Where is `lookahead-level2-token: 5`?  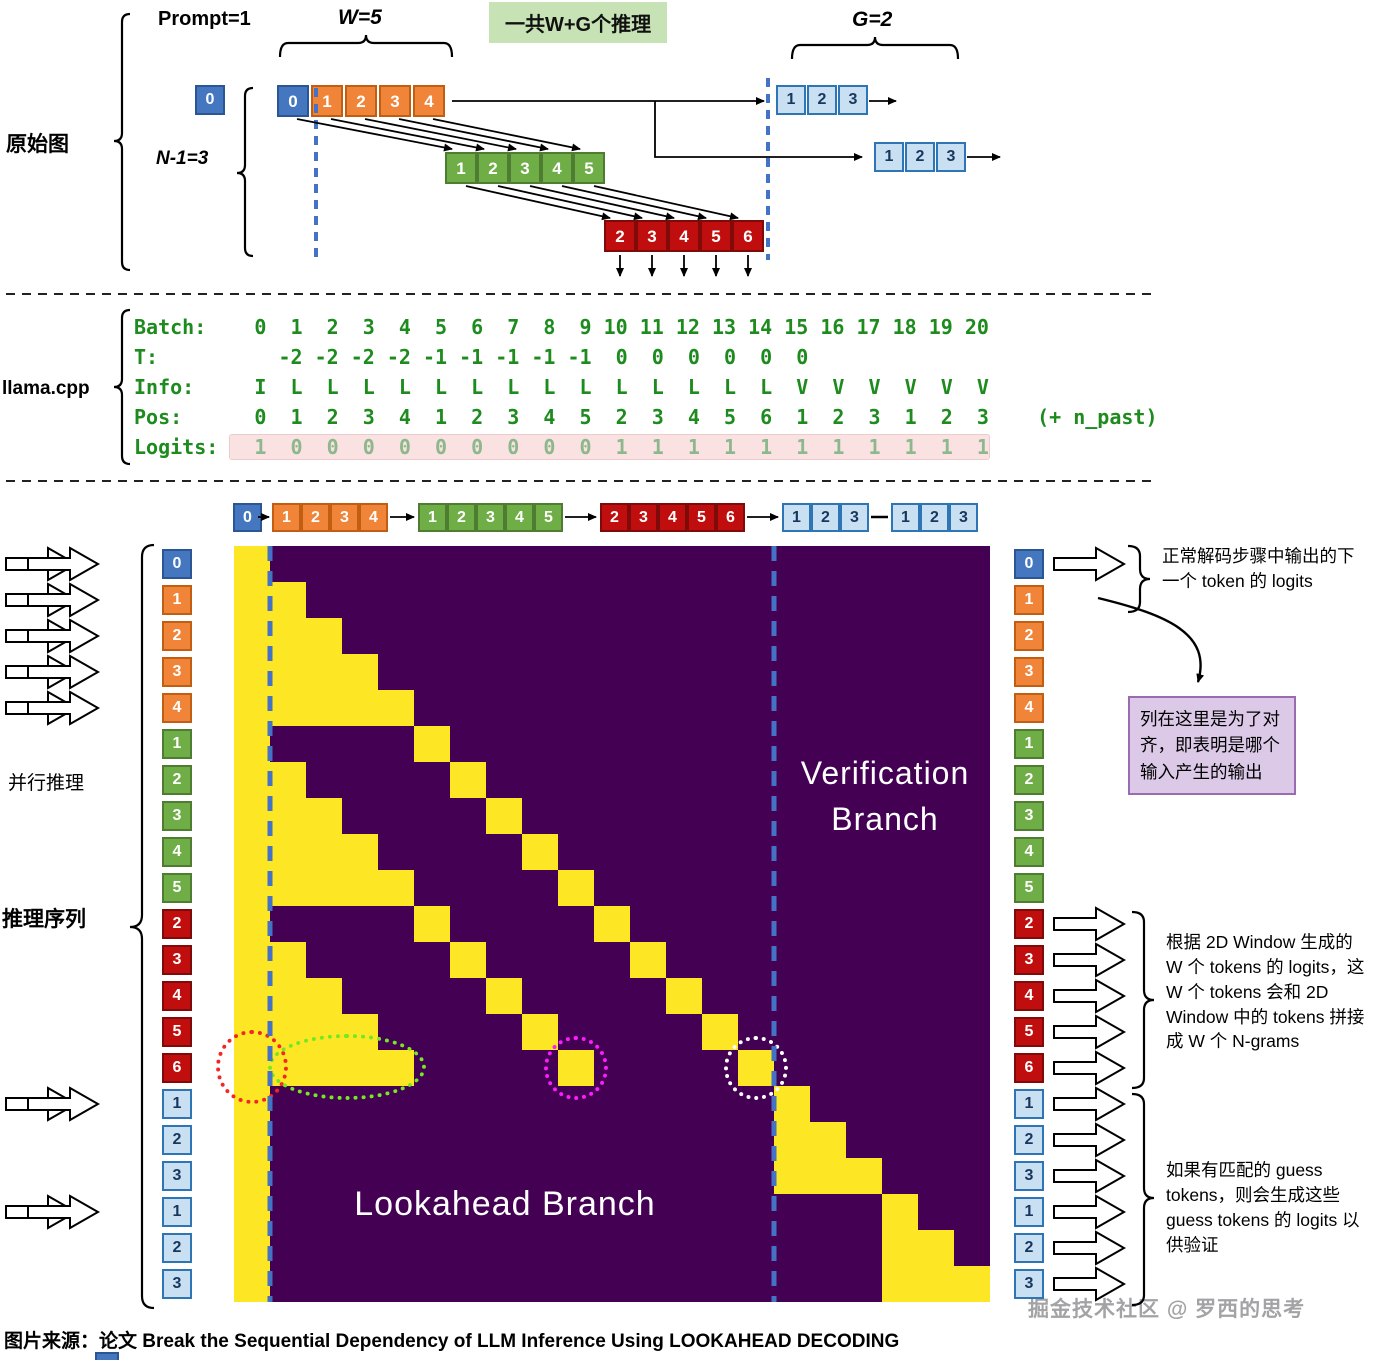
lookahead-level2-token: 5 is located at coordinates (589, 168).